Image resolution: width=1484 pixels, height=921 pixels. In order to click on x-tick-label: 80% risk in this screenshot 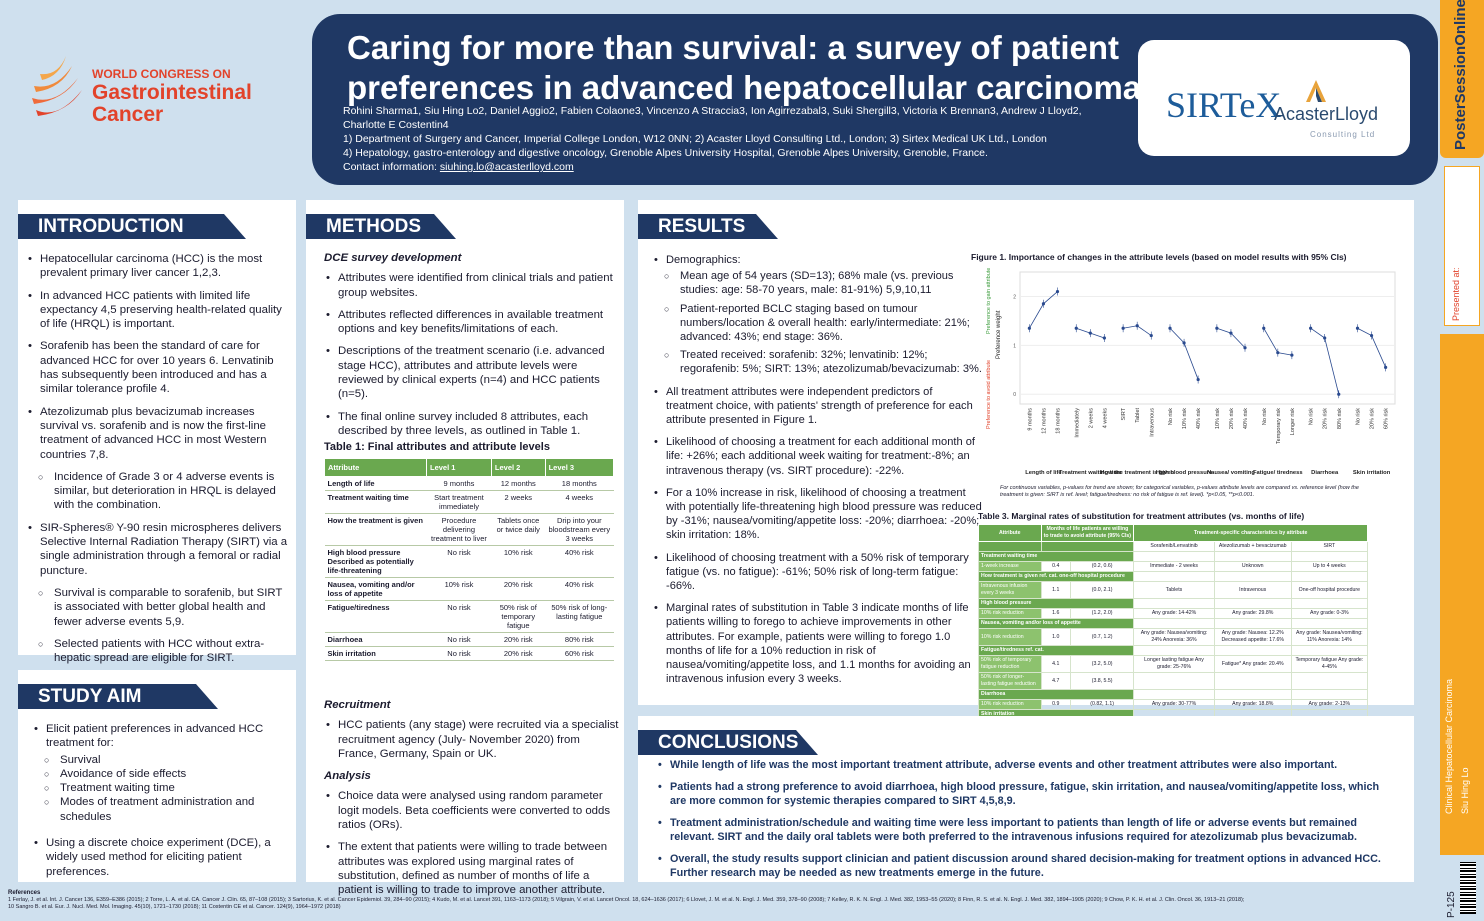, I will do `click(1340, 418)`.